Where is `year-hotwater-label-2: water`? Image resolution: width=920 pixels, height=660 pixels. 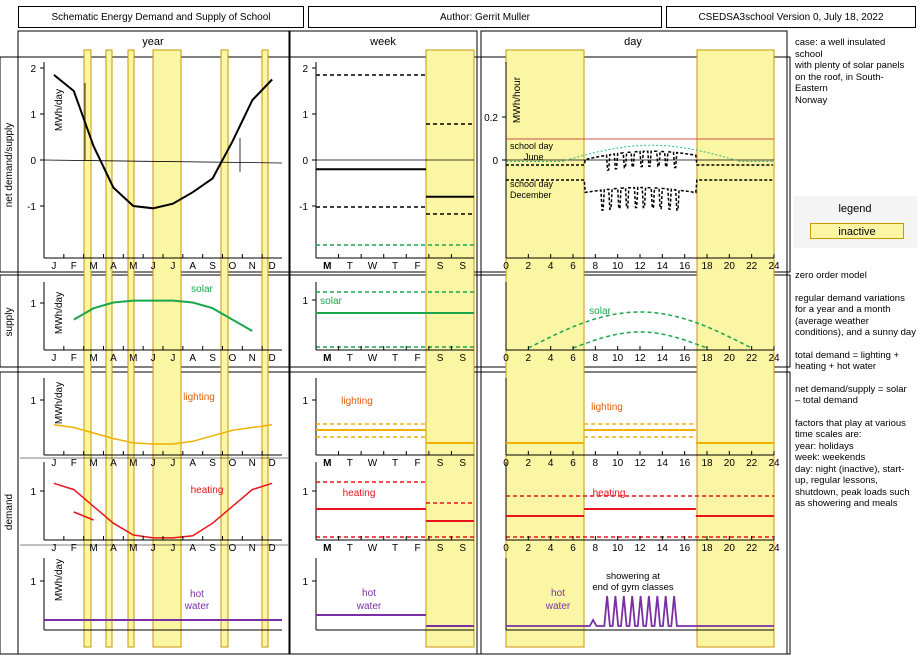
year-hotwater-label-2: water is located at coordinates (197, 606).